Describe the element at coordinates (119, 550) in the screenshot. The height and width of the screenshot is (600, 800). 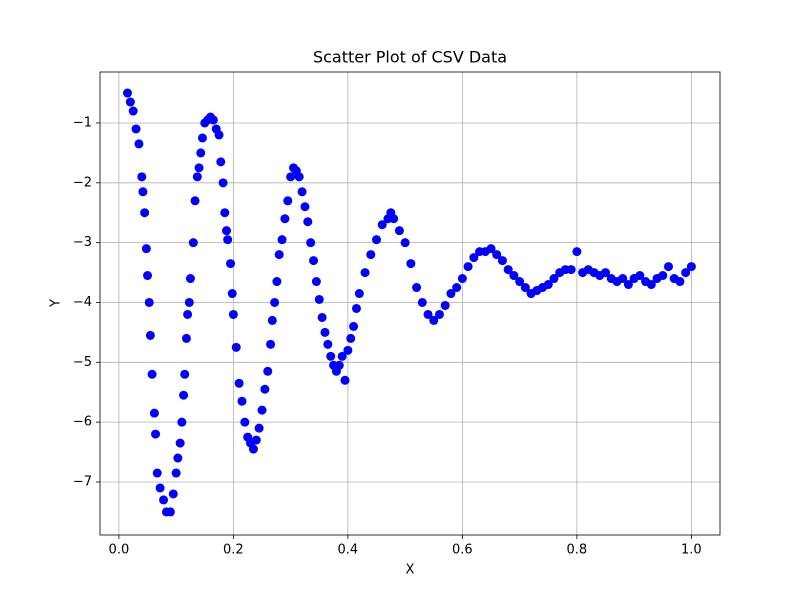
I see `x-tick-label: 0.0` at that location.